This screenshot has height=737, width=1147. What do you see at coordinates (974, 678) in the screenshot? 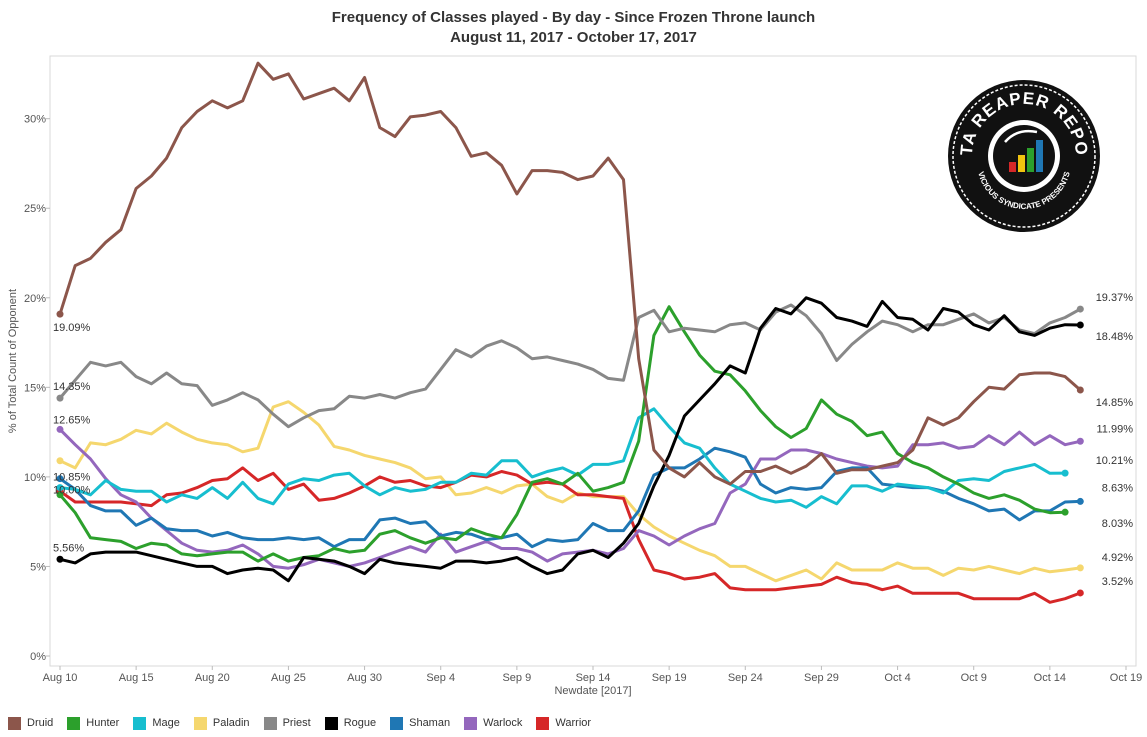
I see `x-tick-label: Oct 9` at bounding box center [974, 678].